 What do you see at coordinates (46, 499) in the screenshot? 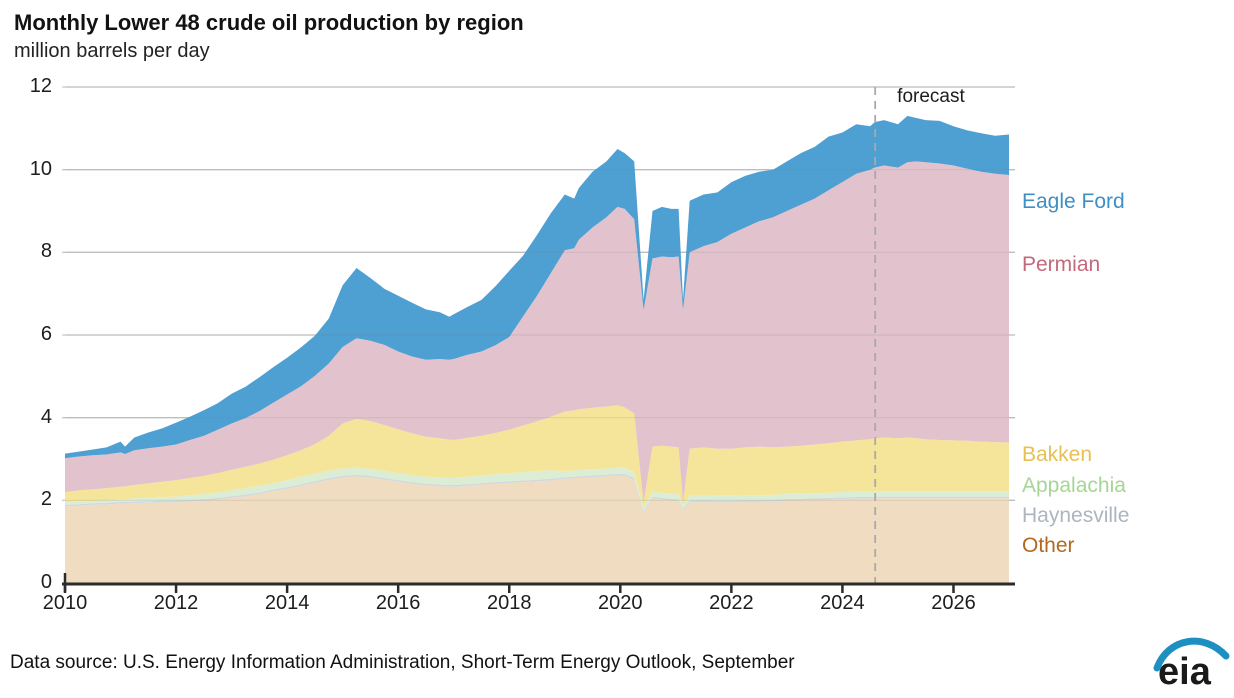
I see `y-tick-label: 2` at bounding box center [46, 499].